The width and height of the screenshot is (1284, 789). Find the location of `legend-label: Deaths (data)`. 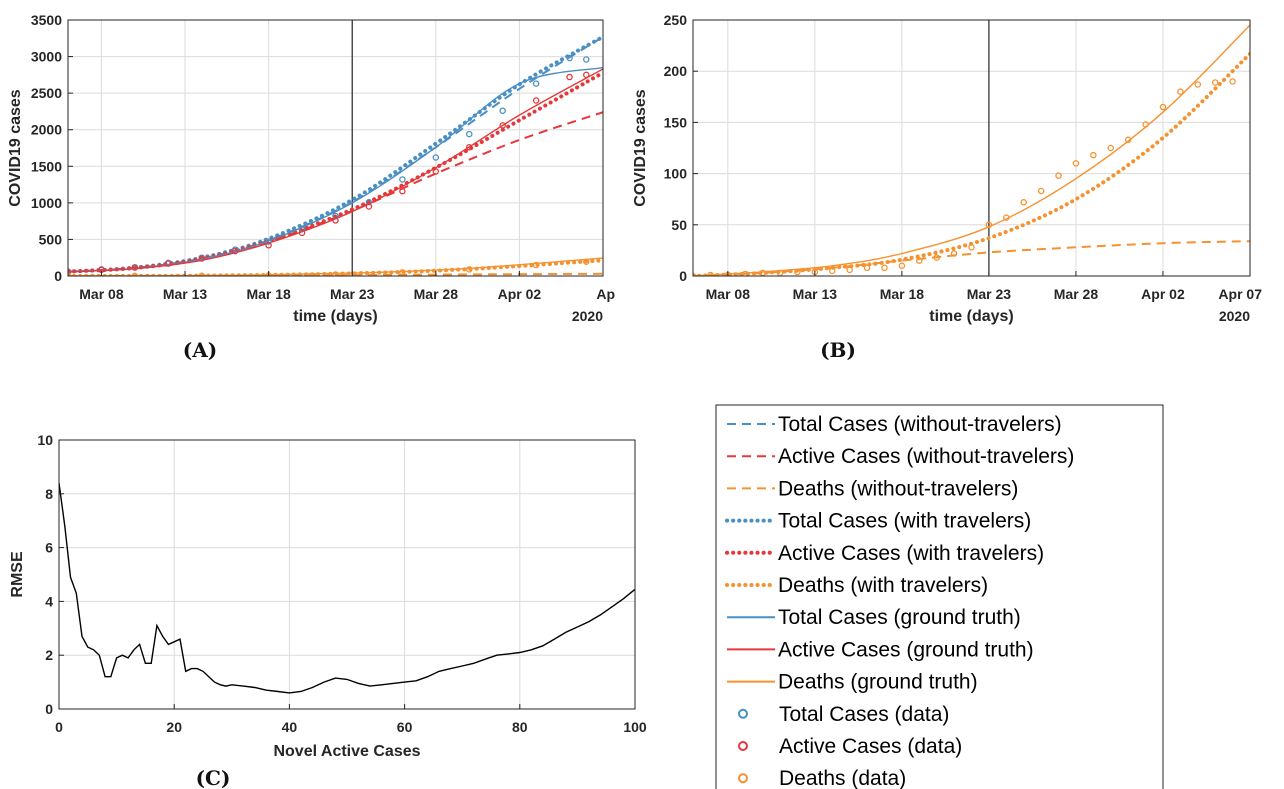

legend-label: Deaths (data) is located at coordinates (842, 778).